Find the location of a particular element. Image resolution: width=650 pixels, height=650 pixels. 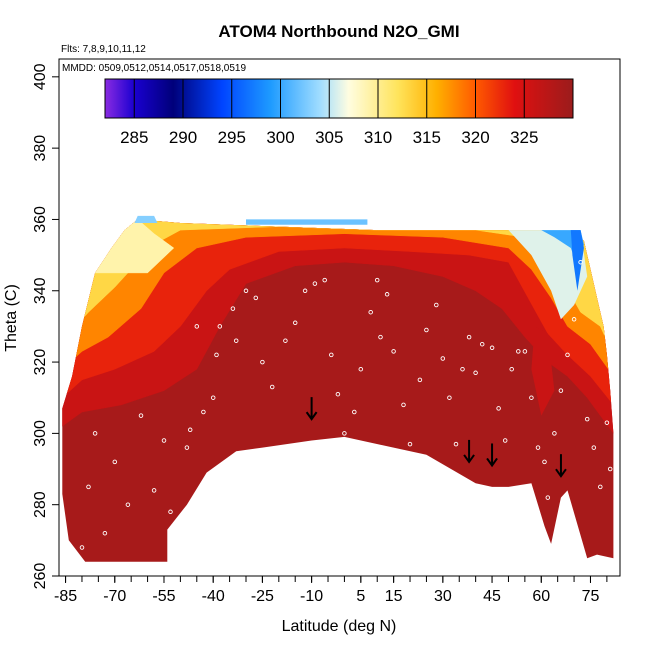

y-tick-label: 400 is located at coordinates (40, 76).